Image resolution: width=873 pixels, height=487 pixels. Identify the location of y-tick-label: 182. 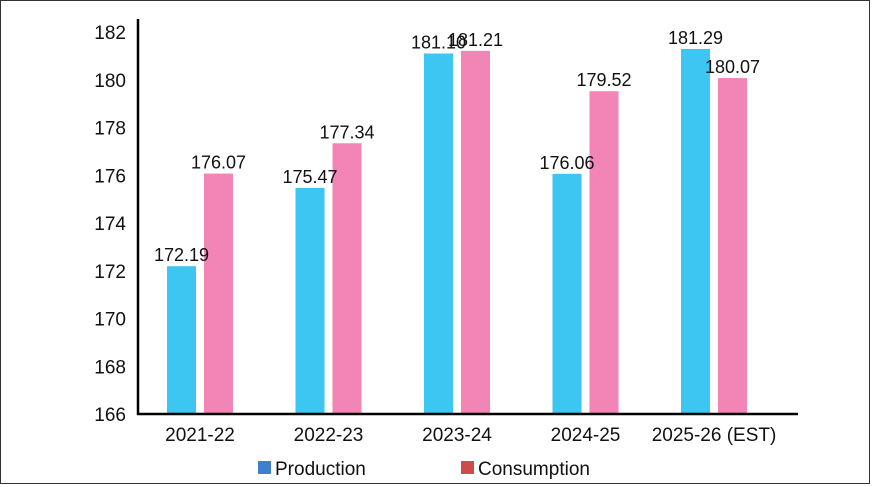
(110, 33).